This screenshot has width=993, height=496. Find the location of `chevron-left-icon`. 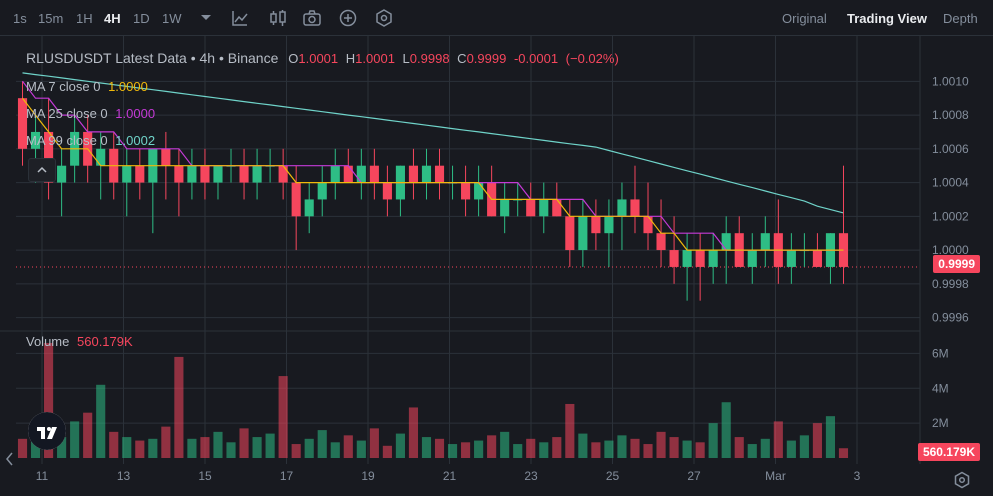

chevron-left-icon is located at coordinates (9, 459).